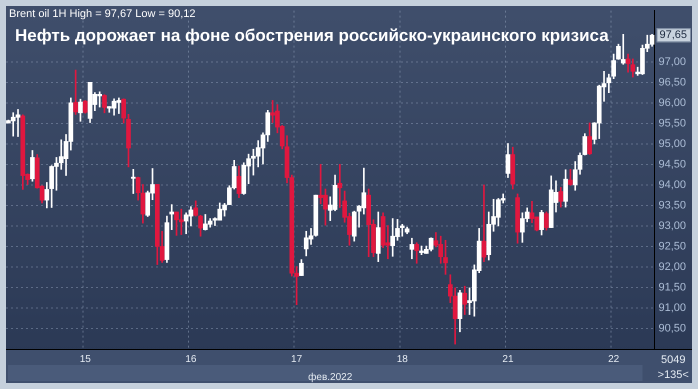 The width and height of the screenshot is (698, 389). Describe the element at coordinates (614, 359) in the screenshot. I see `x-tick-label: 22` at that location.